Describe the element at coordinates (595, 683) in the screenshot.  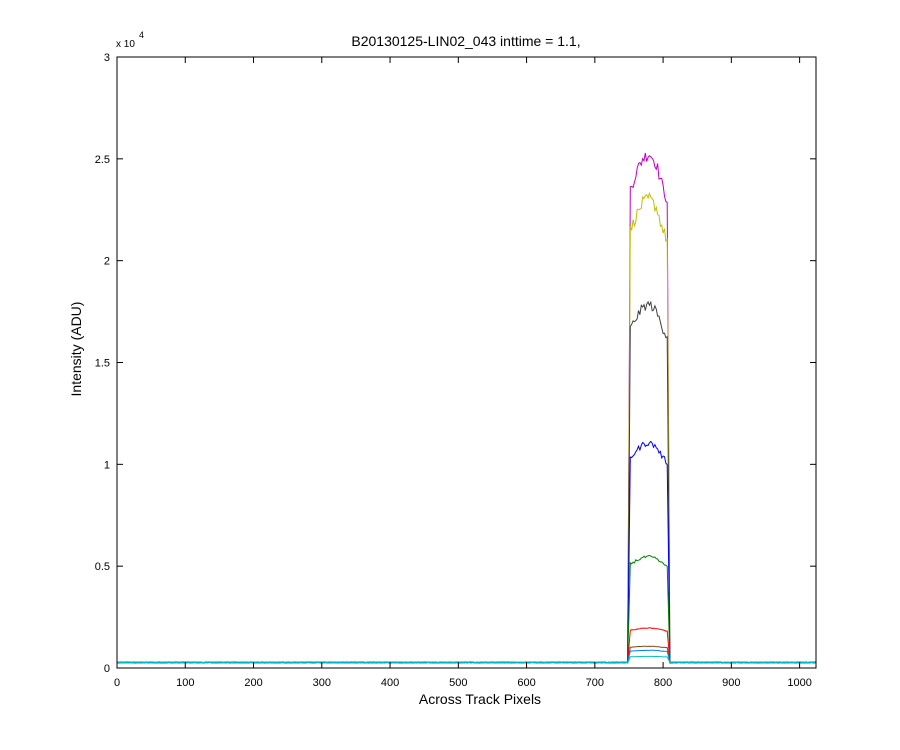
I see `x-tick-label: 700` at that location.